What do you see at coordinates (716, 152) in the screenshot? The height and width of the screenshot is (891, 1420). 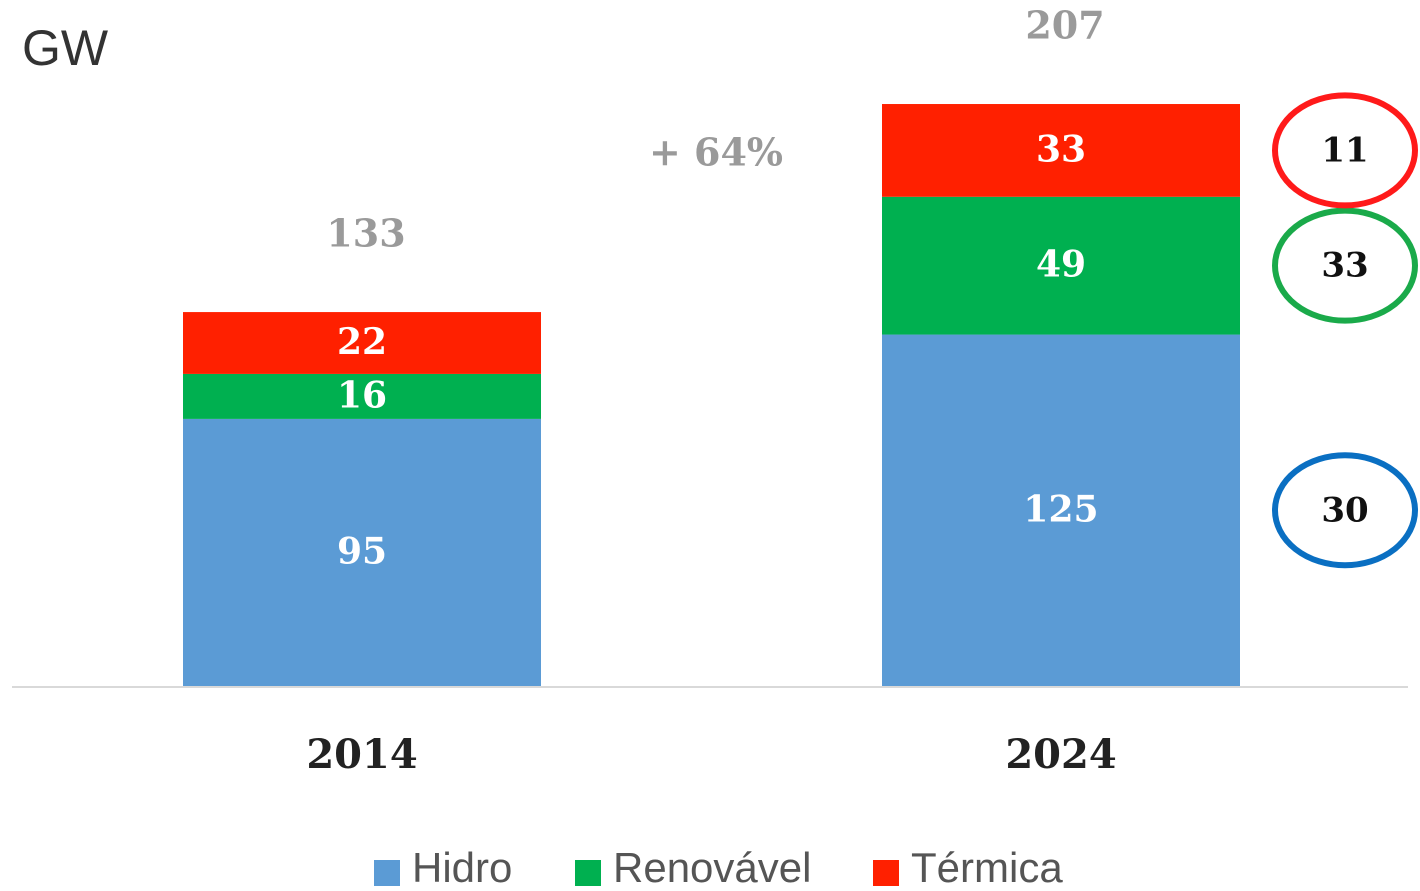 I see `annotation: + 64%` at bounding box center [716, 152].